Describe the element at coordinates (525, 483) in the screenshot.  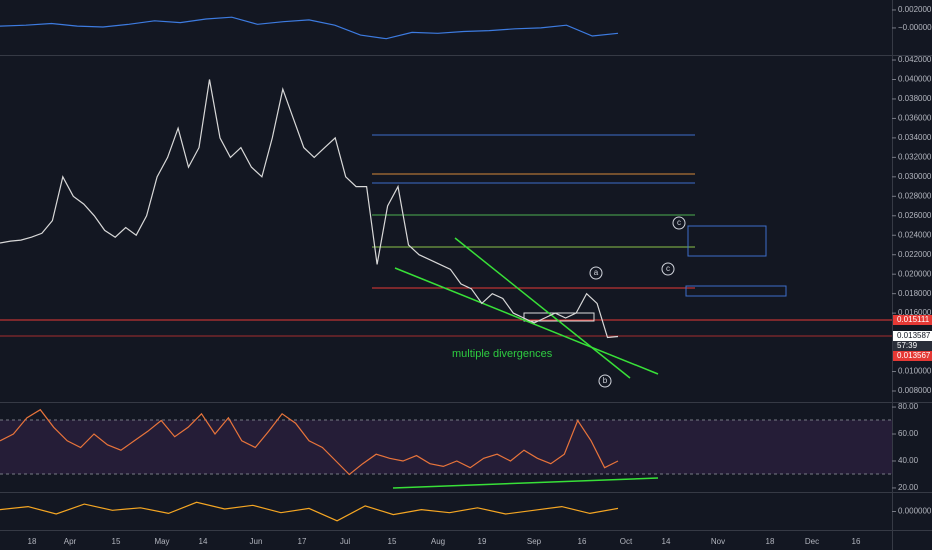
I see `rsi-trendline` at that location.